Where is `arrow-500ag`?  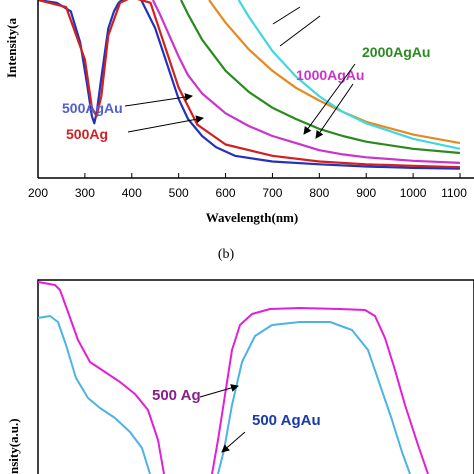
arrow-500ag is located at coordinates (165, 124).